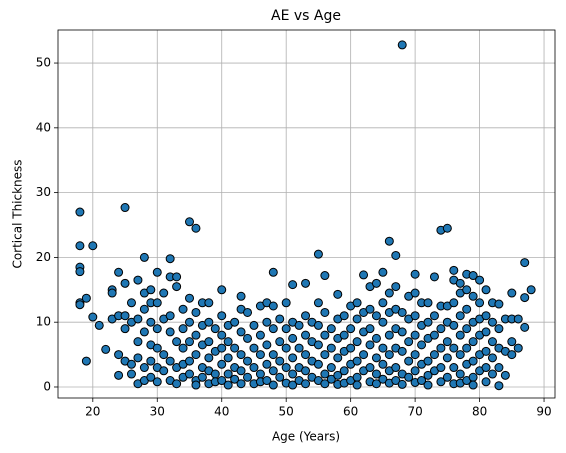 The height and width of the screenshot is (453, 566). What do you see at coordinates (350, 412) in the screenshot?
I see `x-tick-label: 60` at bounding box center [350, 412].